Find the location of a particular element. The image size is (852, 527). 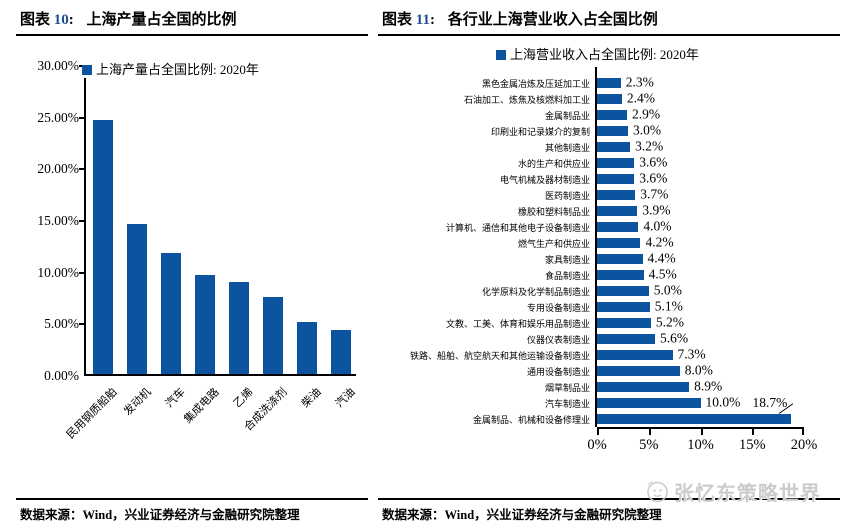

bar-track: 3.7% is located at coordinates (718, 195).